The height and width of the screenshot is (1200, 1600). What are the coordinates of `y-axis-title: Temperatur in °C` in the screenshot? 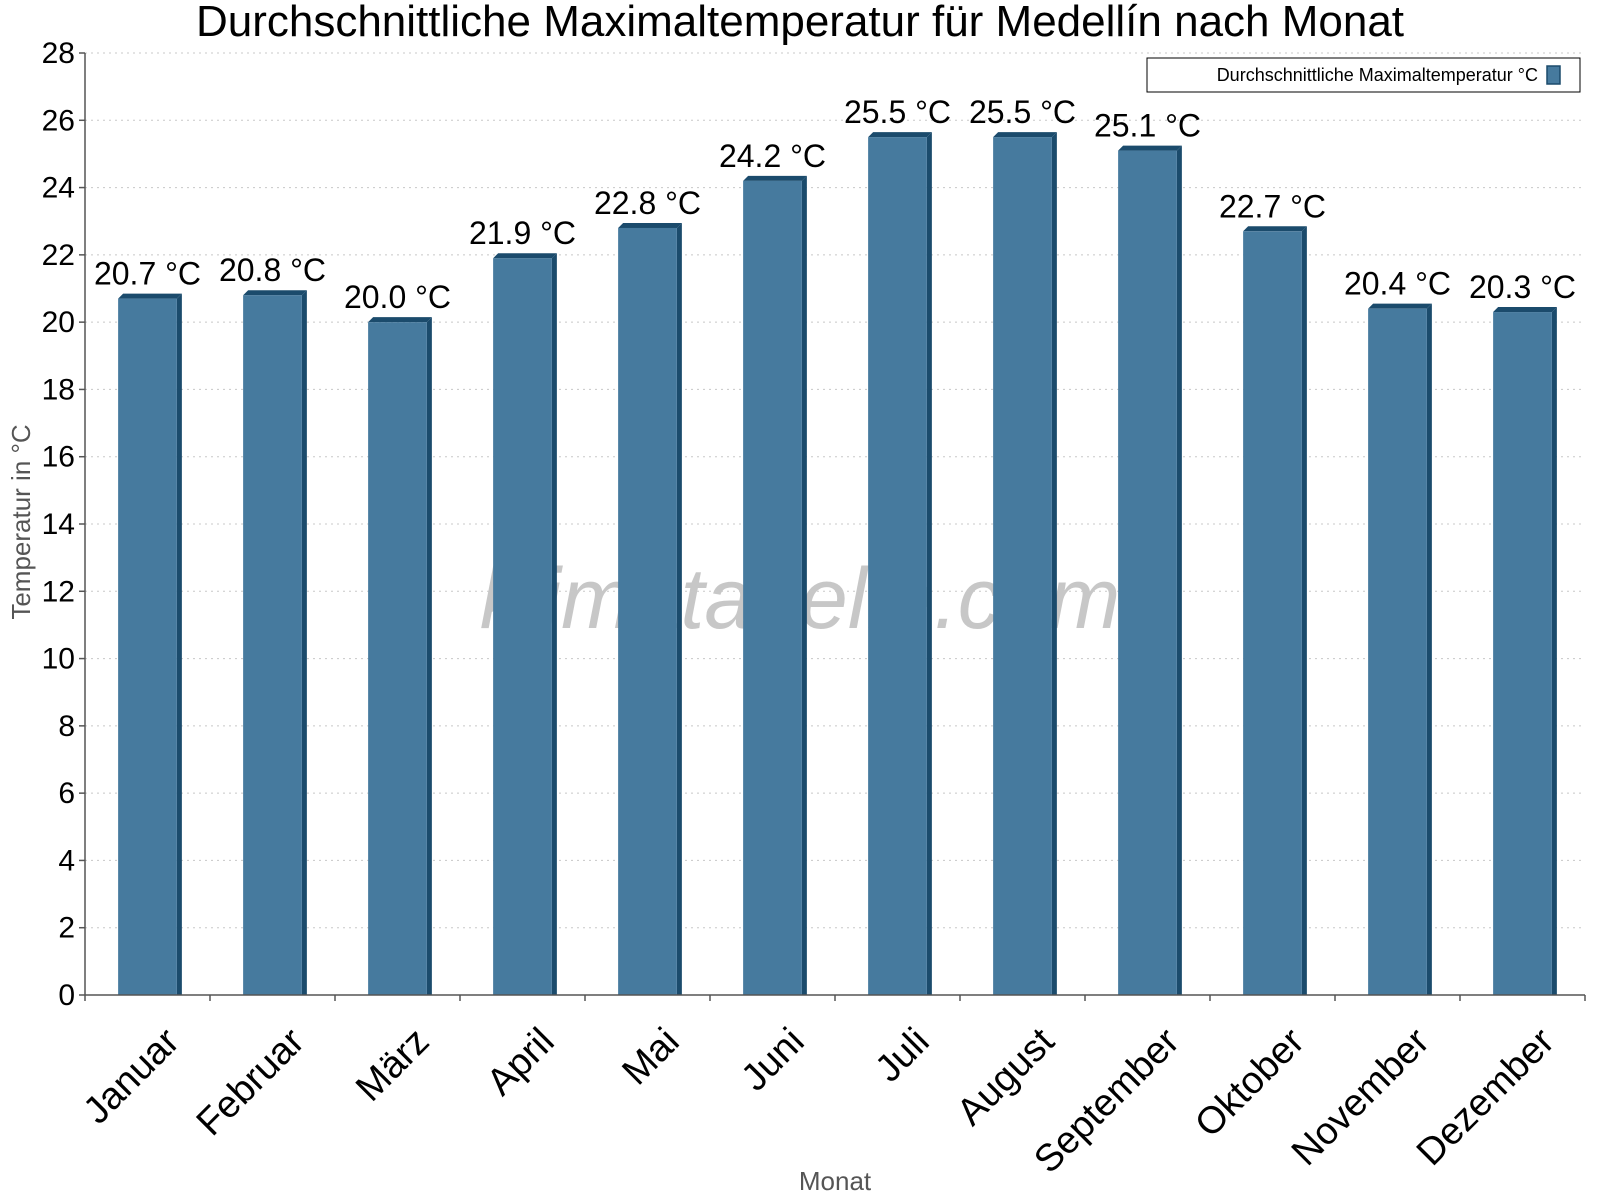 It's located at (21, 521).